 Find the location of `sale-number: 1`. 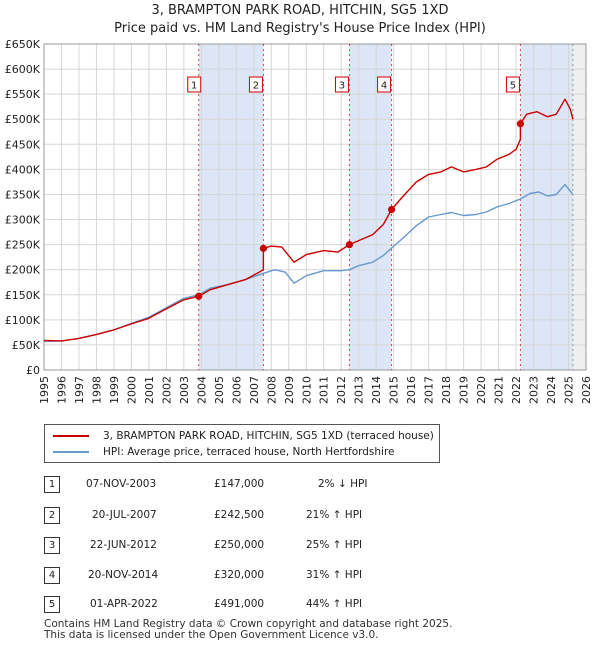

sale-number: 1 is located at coordinates (52, 484).